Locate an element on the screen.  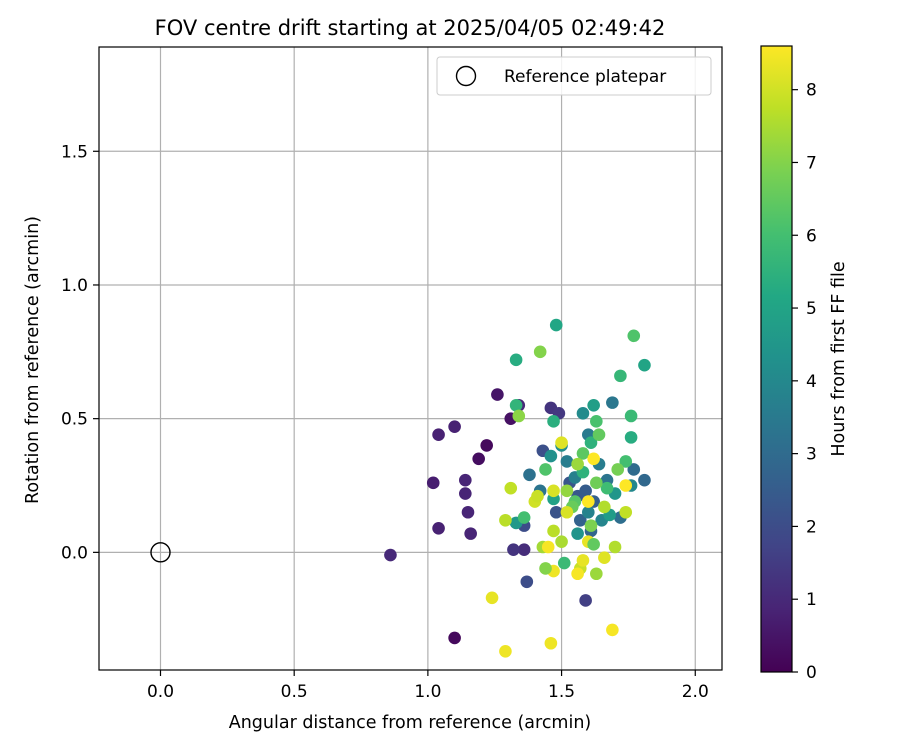
y-tick-label: 0.5 is located at coordinates (74, 420).